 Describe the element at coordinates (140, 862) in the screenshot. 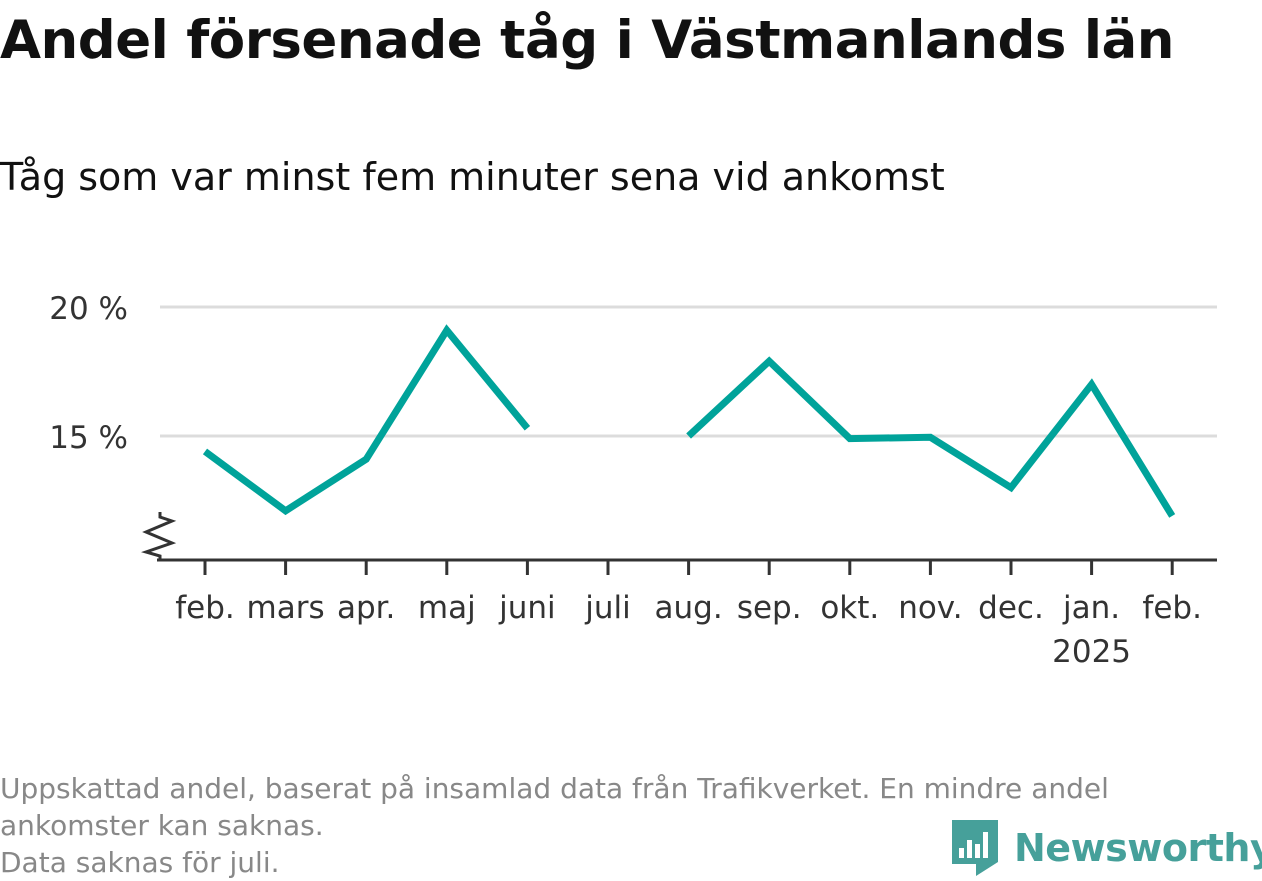

I see `footnote-line: Data saknas för juli.` at that location.